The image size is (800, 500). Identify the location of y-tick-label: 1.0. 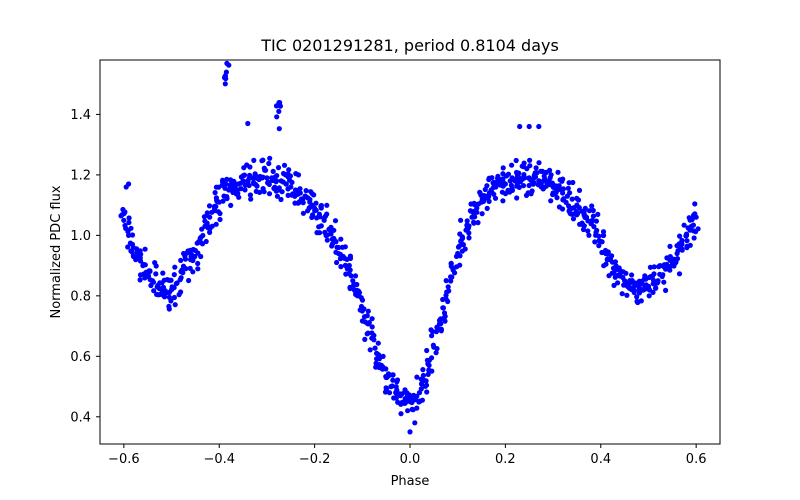
(80, 236).